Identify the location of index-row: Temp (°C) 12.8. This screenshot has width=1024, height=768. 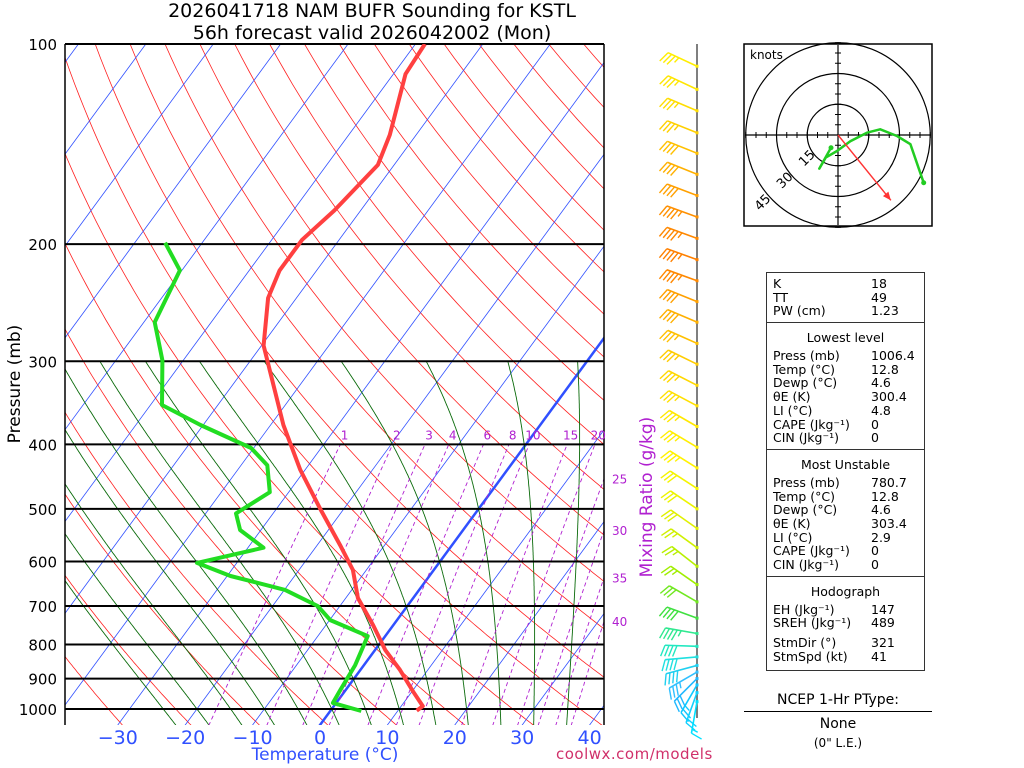
(848, 370).